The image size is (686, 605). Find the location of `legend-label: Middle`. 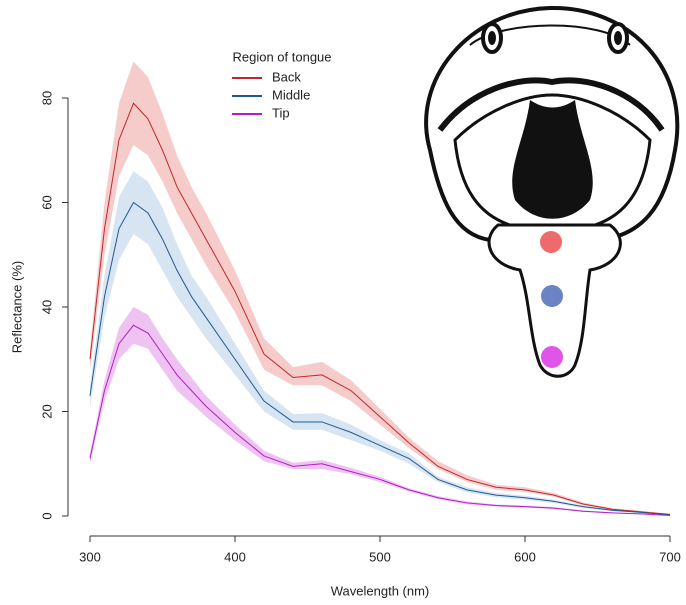

legend-label: Middle is located at coordinates (291, 94).